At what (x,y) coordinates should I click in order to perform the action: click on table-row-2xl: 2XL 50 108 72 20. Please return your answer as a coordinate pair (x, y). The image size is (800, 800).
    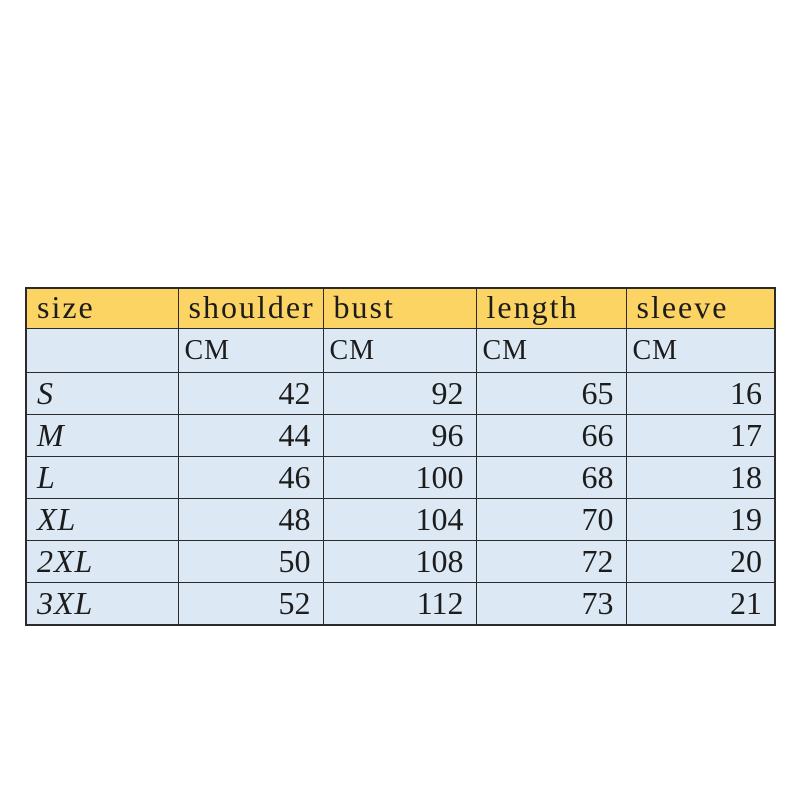
    Looking at the image, I should click on (400, 561).